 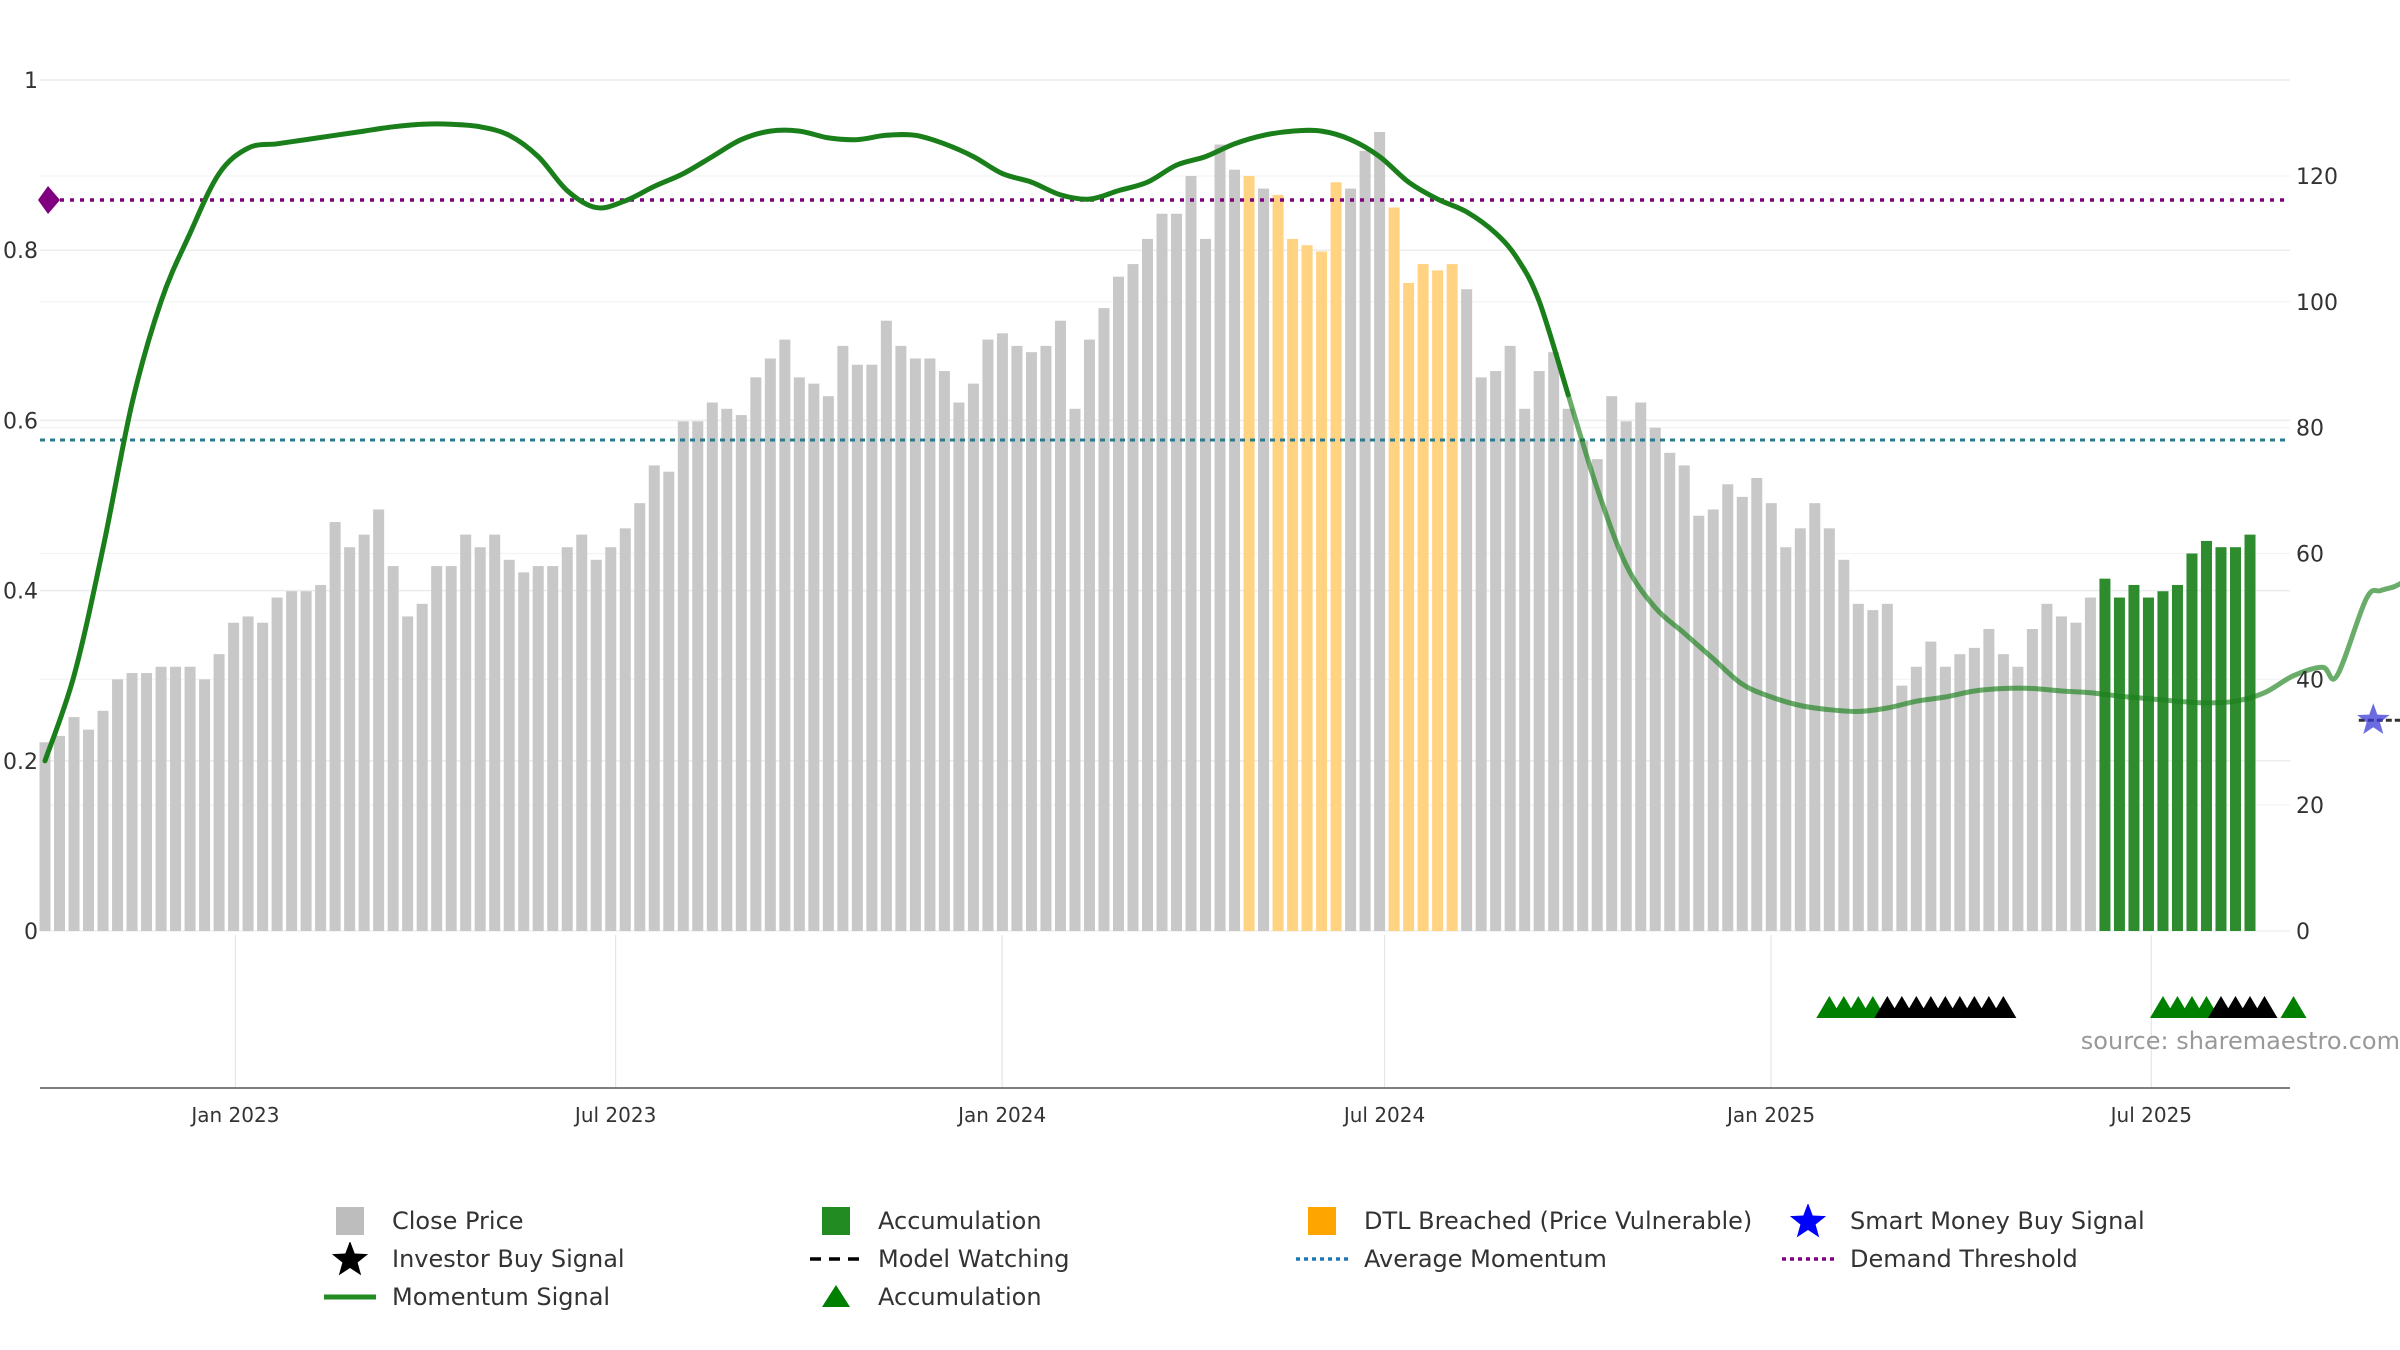 What do you see at coordinates (20, 762) in the screenshot?
I see `left-tick-label: 0.2` at bounding box center [20, 762].